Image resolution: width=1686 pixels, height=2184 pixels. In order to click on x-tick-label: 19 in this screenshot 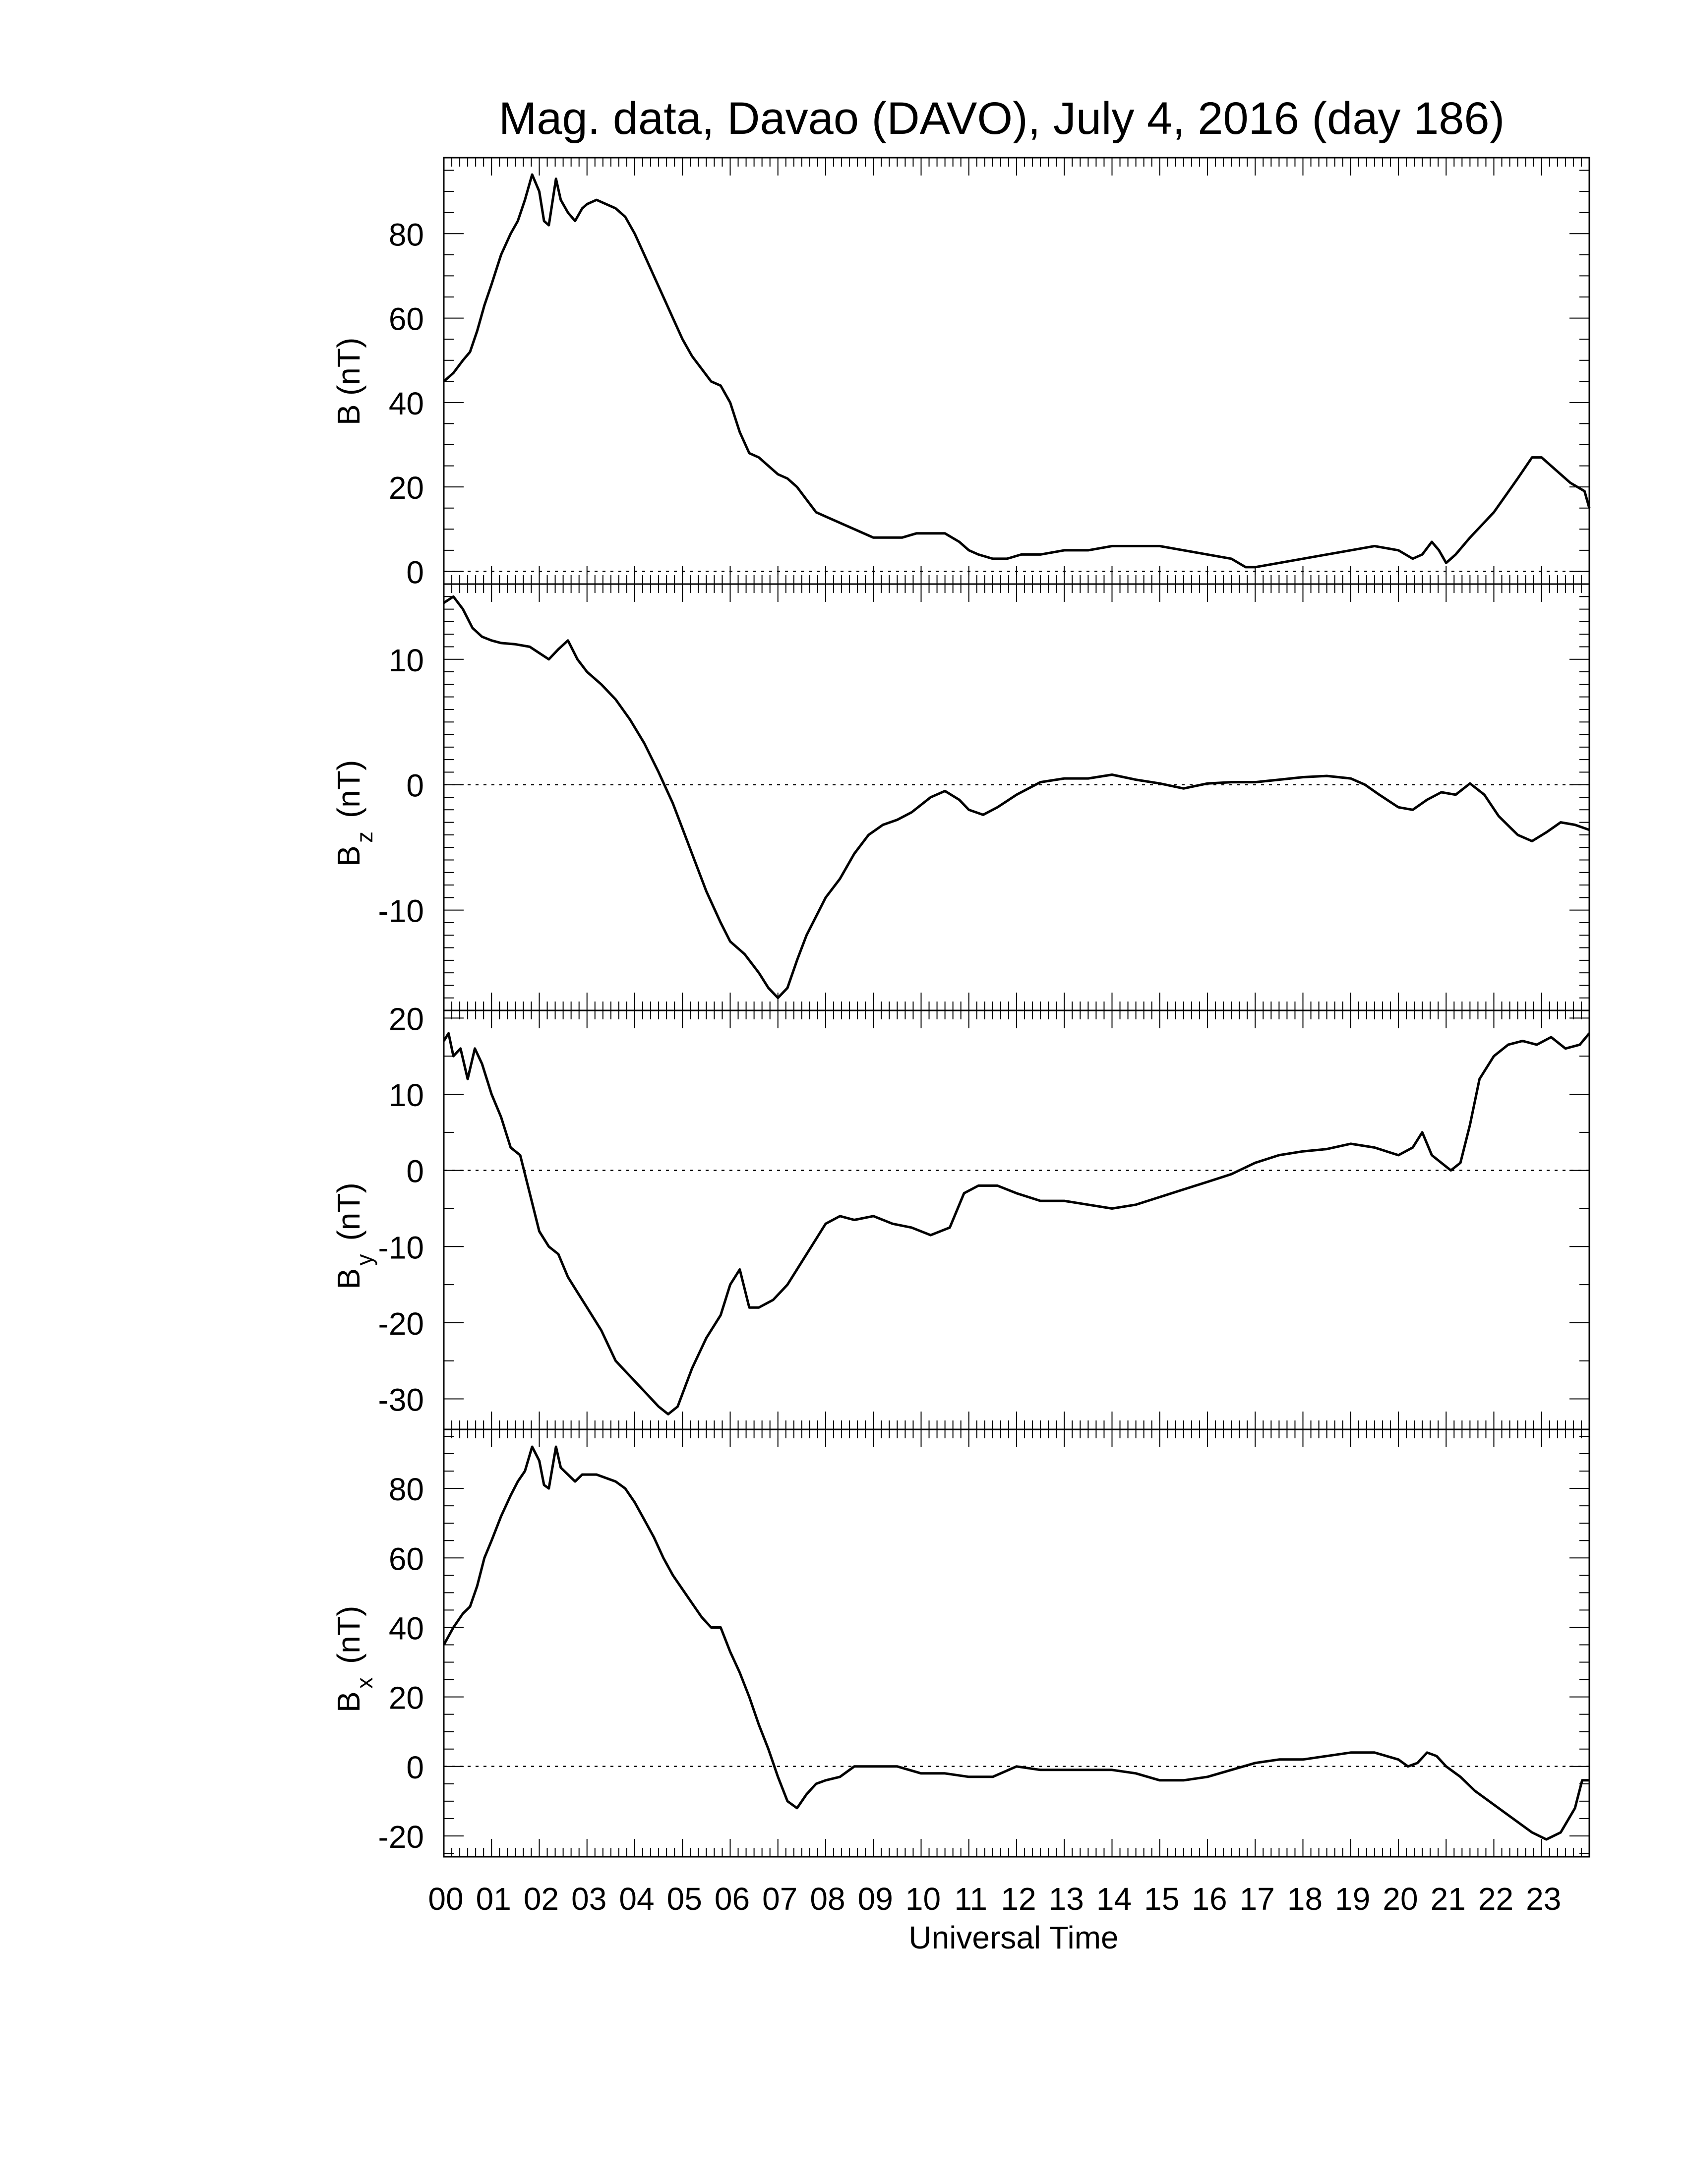, I will do `click(1353, 1899)`.